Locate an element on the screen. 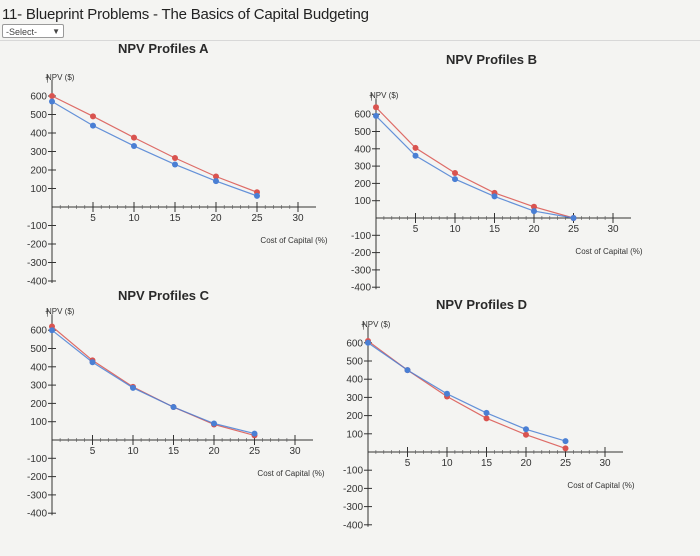  answer-select: -Select- ▼ is located at coordinates (33, 31).